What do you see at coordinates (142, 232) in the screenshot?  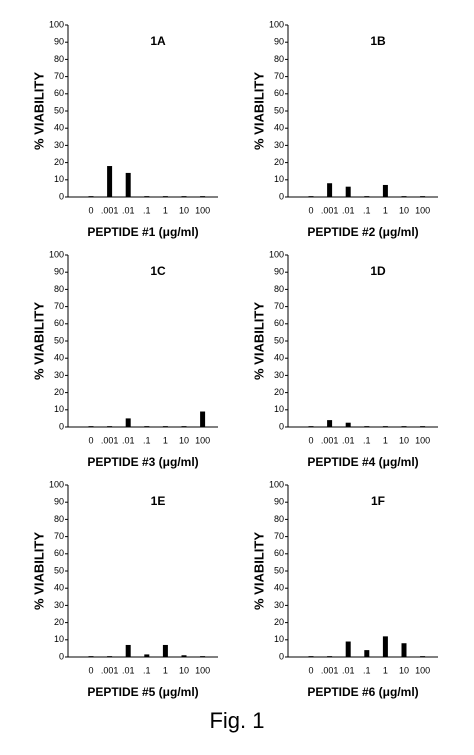 I see `x-axis-label: PEPTIDE #1 (μg/ml)` at bounding box center [142, 232].